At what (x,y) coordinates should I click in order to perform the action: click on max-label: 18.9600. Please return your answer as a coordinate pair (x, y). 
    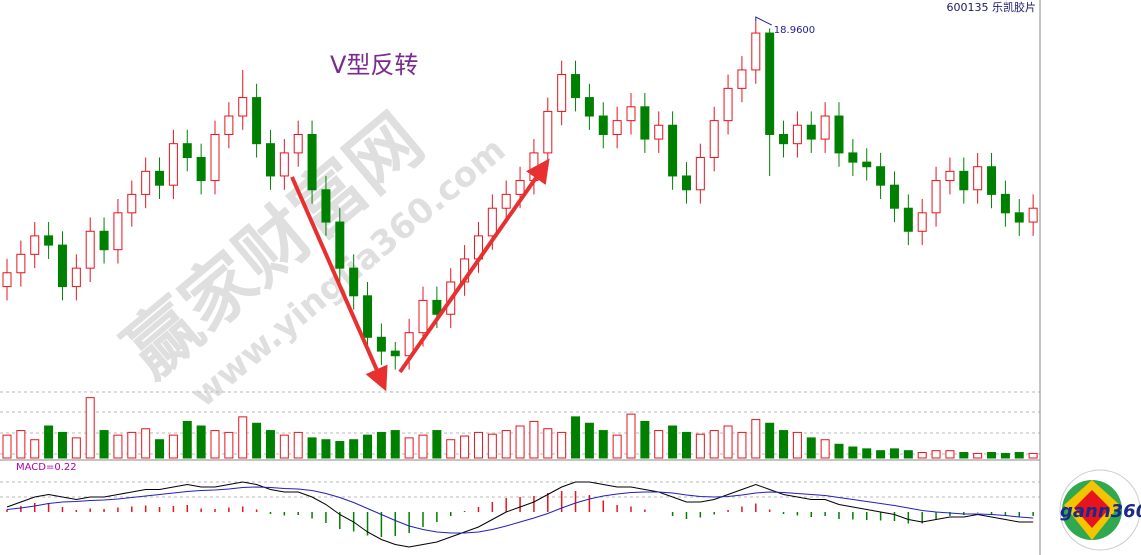
    Looking at the image, I should click on (794, 30).